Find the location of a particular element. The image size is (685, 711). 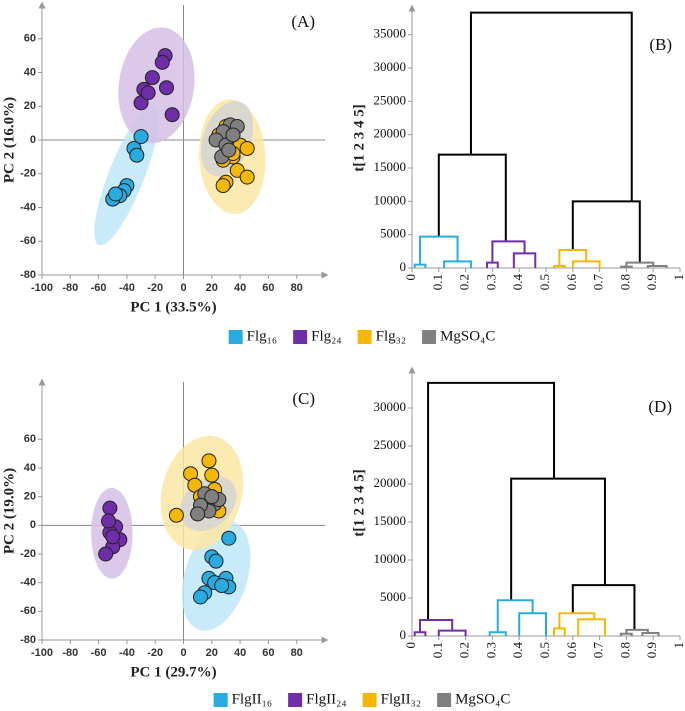

x-tick-label: 20 is located at coordinates (212, 288).